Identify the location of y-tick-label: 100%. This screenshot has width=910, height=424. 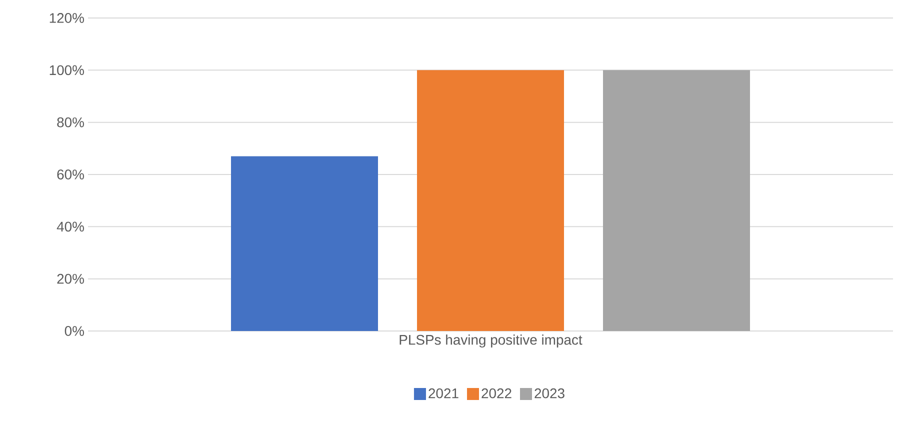
(67, 70).